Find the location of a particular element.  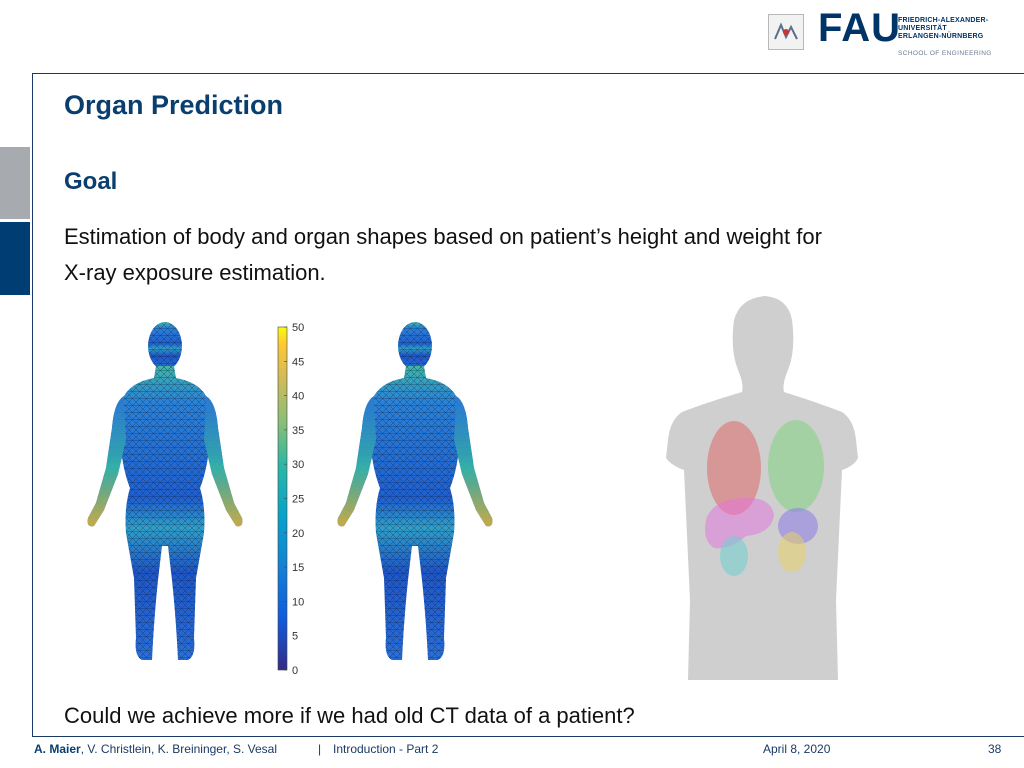

organ-left-lung is located at coordinates (796, 466).